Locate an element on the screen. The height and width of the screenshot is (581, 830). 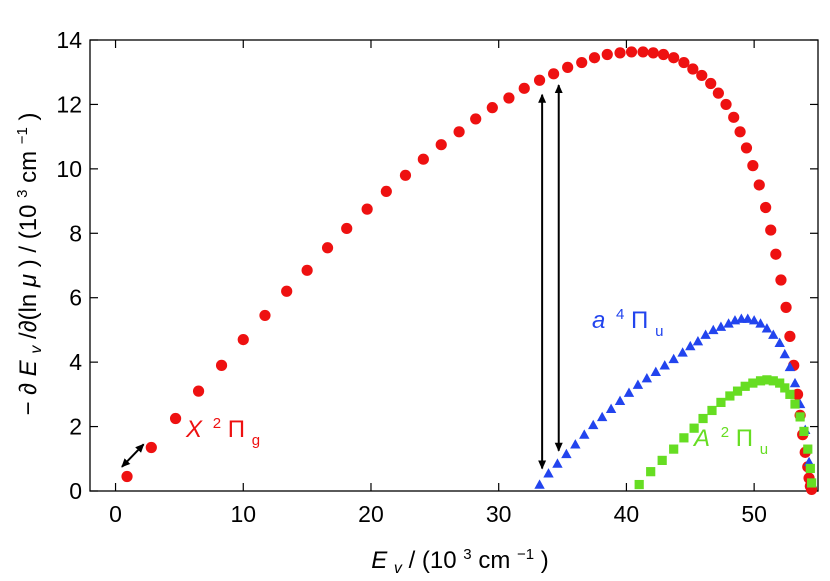
x-tick-label: 20 is located at coordinates (371, 514).